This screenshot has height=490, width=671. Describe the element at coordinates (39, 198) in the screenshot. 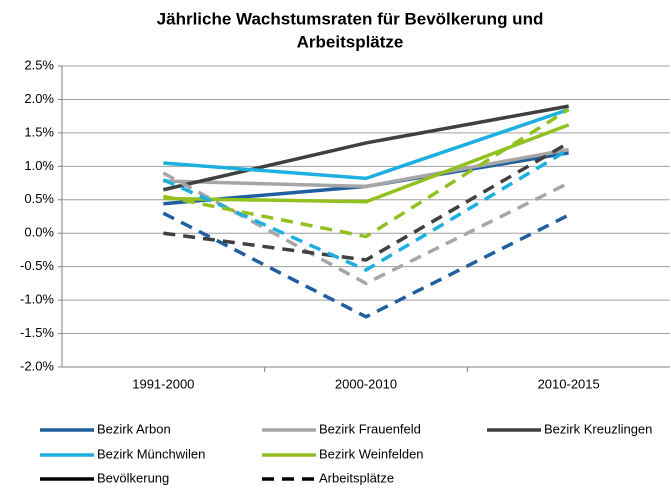

I see `y-tick-label: 0.5%` at that location.